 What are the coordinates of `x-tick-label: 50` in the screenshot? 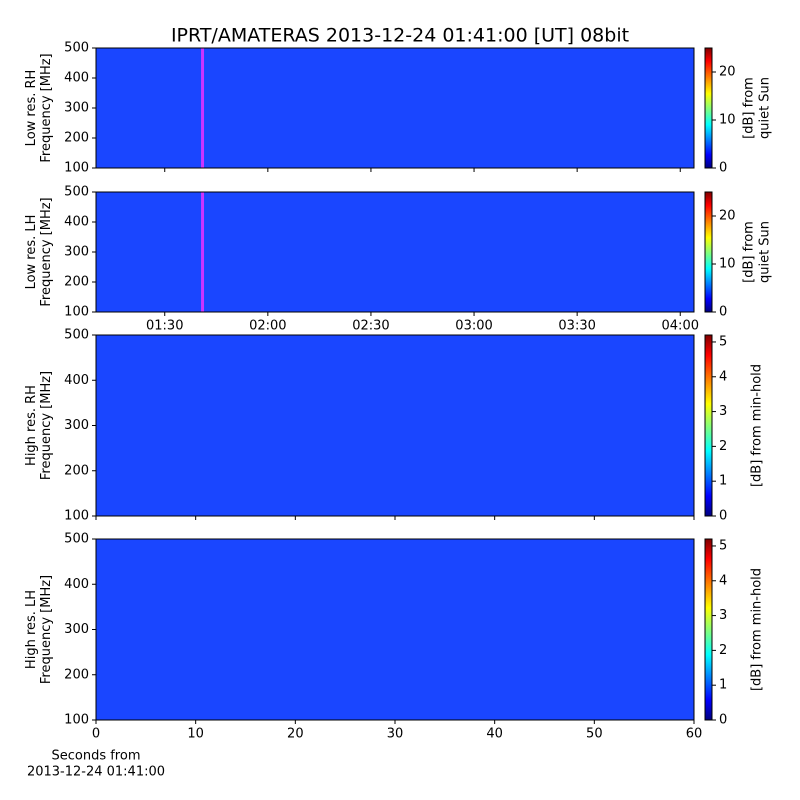 It's located at (594, 734).